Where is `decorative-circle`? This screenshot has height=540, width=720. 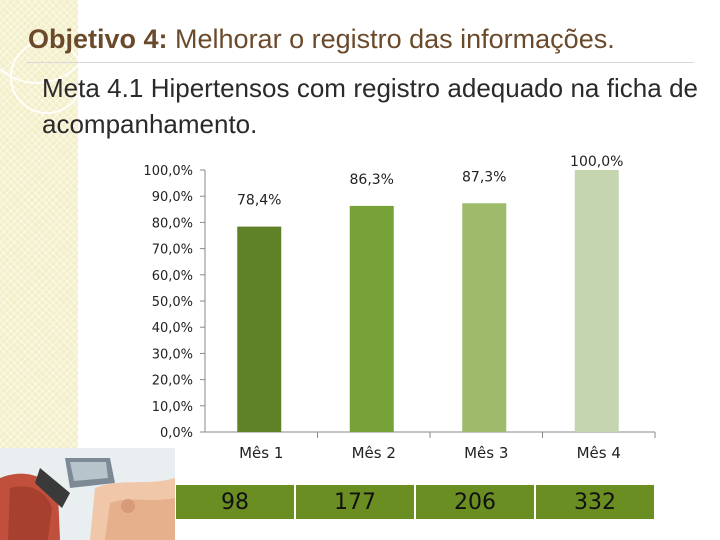
decorative-circle is located at coordinates (47, 77).